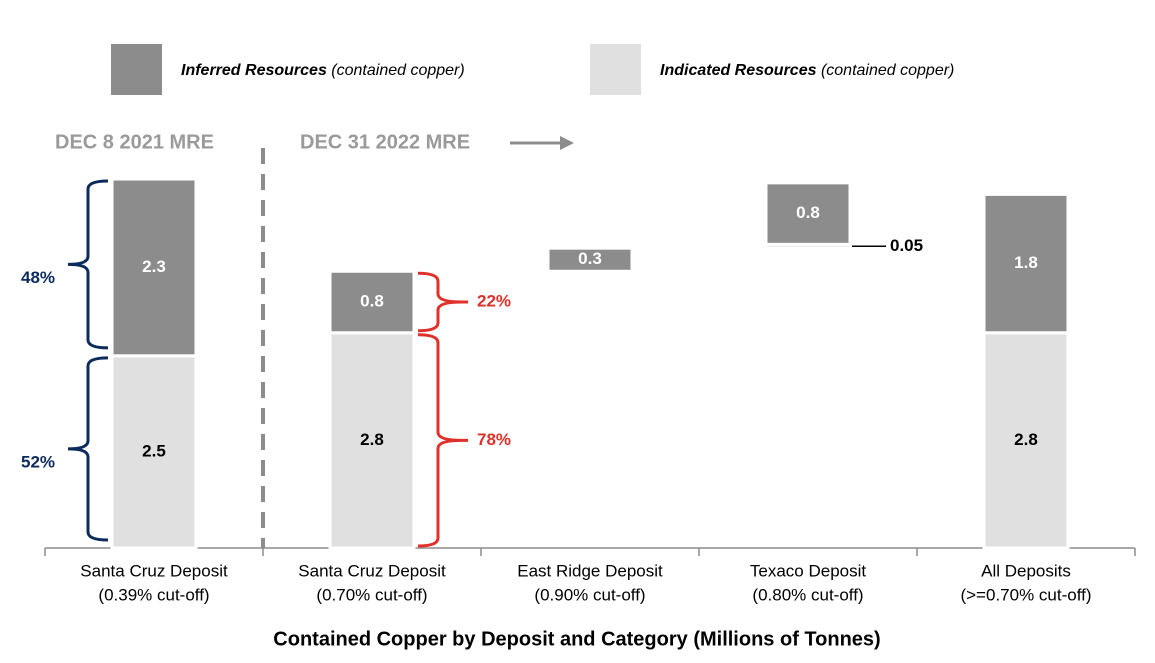  I want to click on legend-entry: Indicated Resources (contained copper), so click(807, 70).